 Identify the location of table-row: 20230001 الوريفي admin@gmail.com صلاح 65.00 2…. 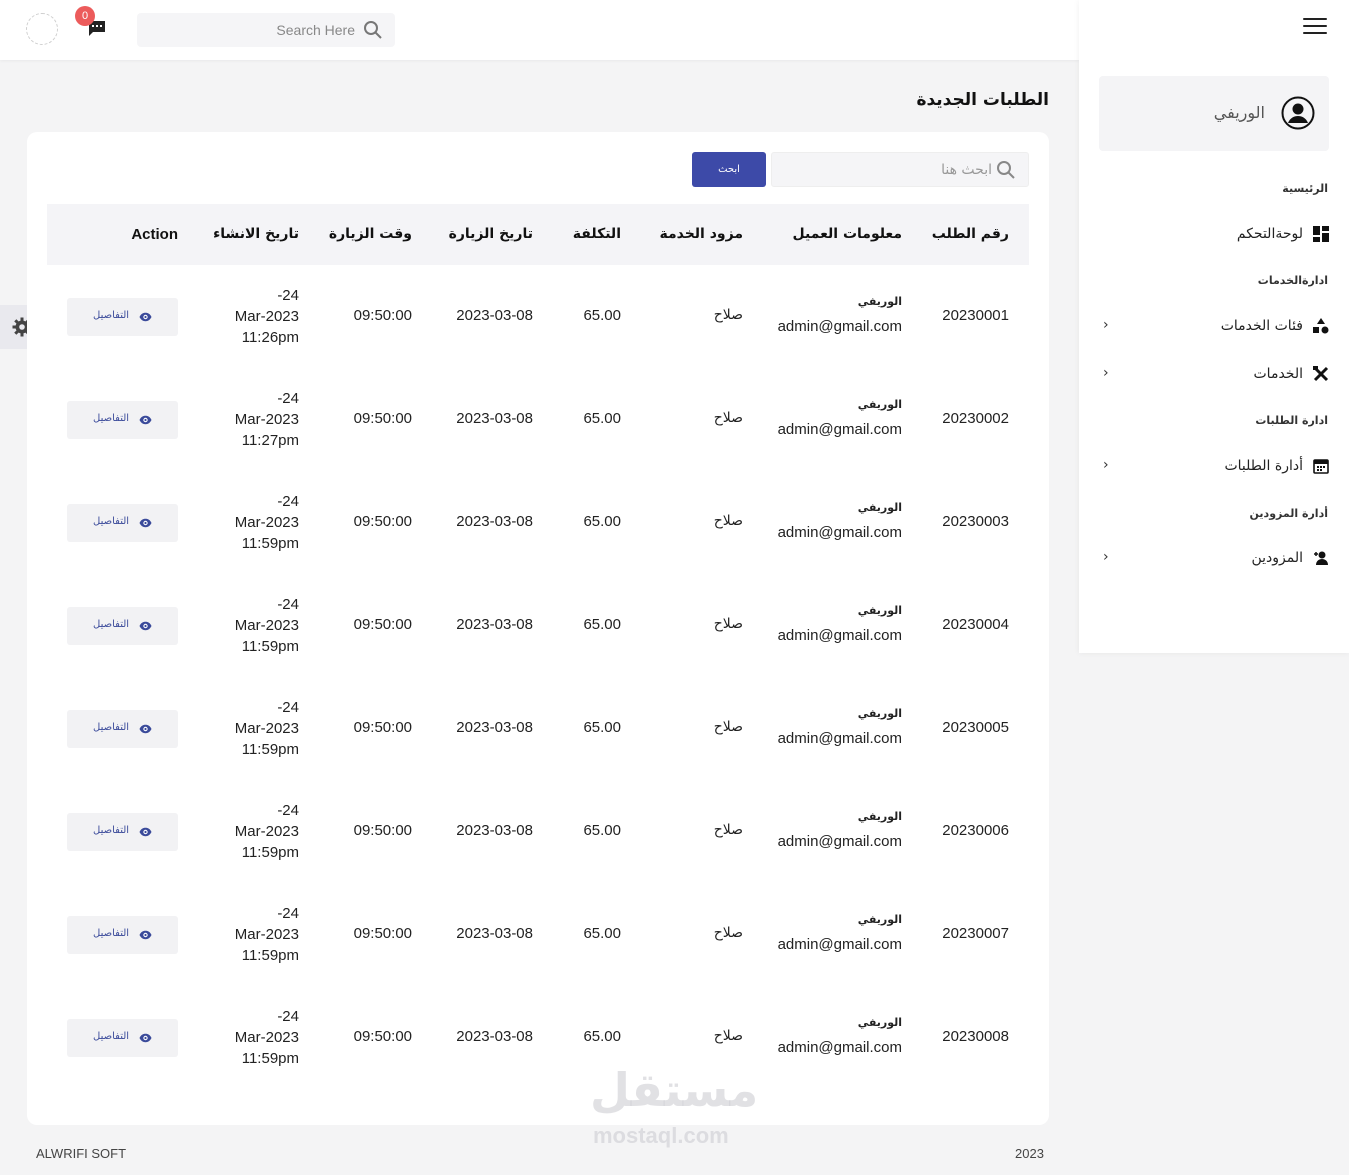
(538, 316).